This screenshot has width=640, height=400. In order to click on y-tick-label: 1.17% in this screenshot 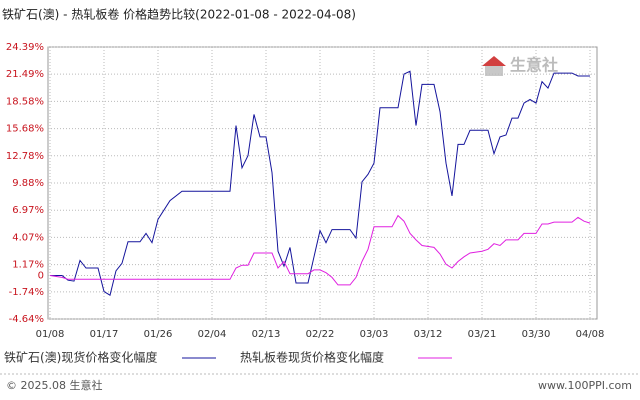, I will do `click(28, 265)`.